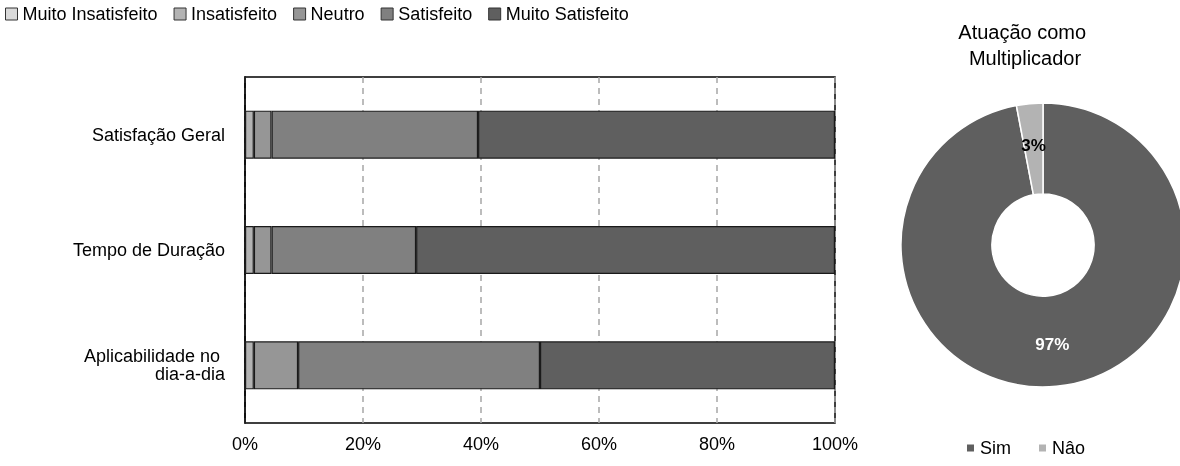 This screenshot has height=466, width=1180. Describe the element at coordinates (567, 14) in the screenshot. I see `legend-label: Muito Satisfeito` at that location.